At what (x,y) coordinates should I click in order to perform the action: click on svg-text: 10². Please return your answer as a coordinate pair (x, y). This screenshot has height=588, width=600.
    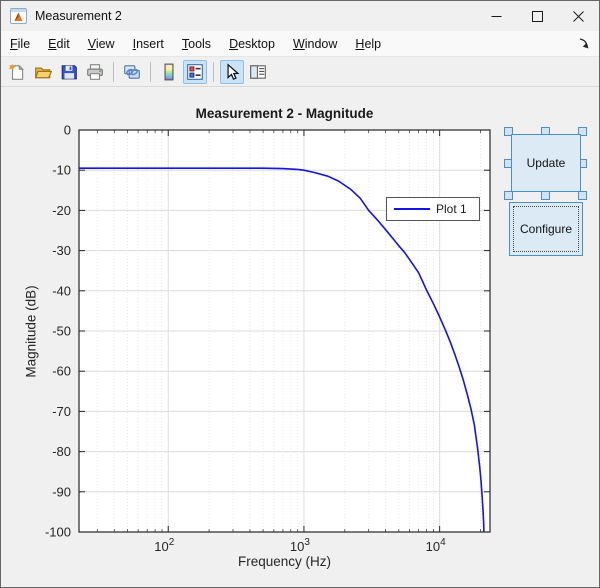
    Looking at the image, I should click on (164, 545).